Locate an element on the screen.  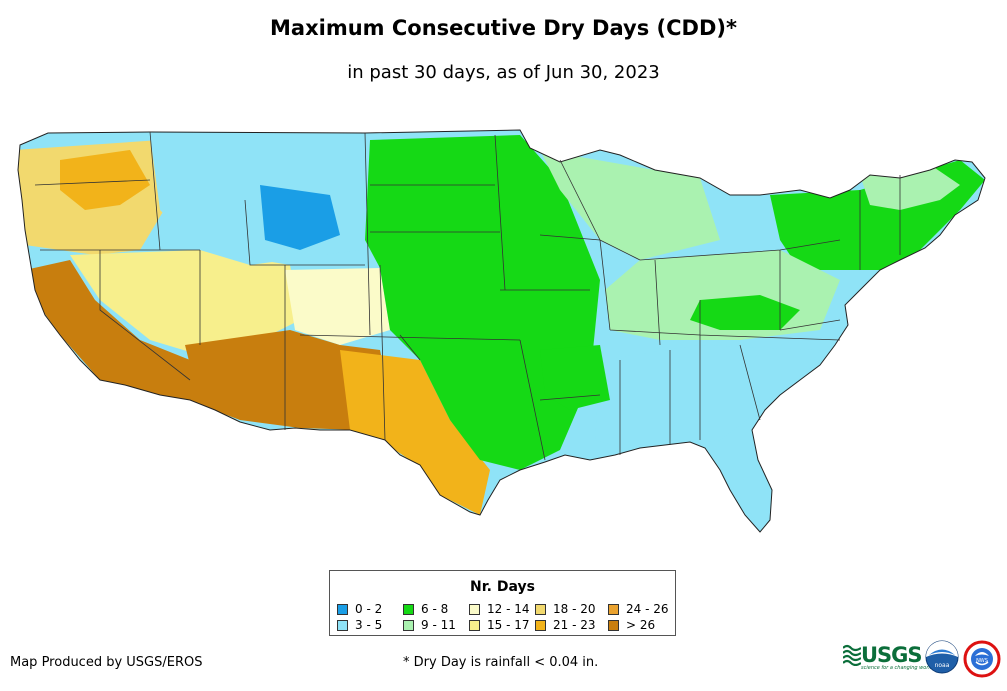
map-title: Maximum Consecutive Dry Days (CDD)* is located at coordinates (503, 28).